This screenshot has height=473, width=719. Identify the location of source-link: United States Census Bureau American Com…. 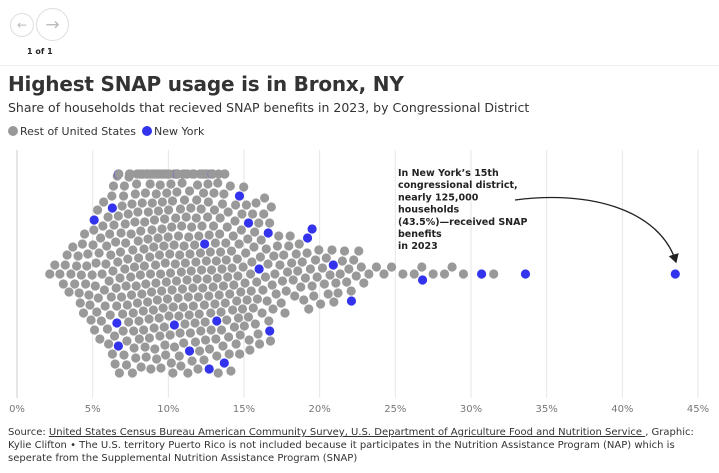
(347, 432).